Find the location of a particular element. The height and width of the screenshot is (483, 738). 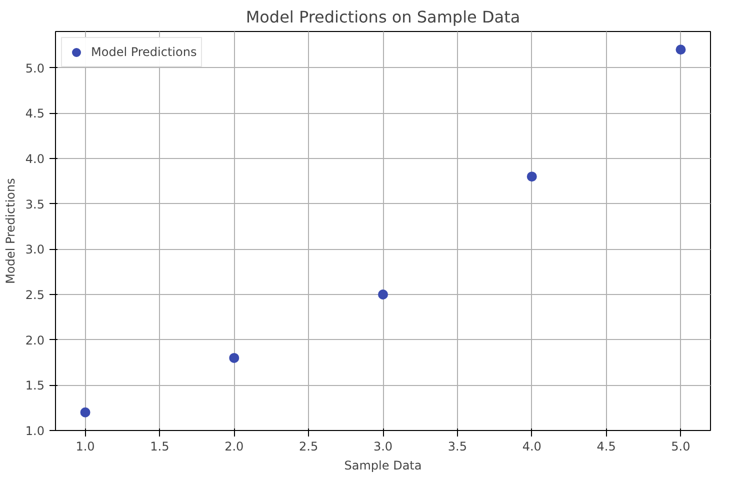

y-tick-label: 4.0 is located at coordinates (35, 159).